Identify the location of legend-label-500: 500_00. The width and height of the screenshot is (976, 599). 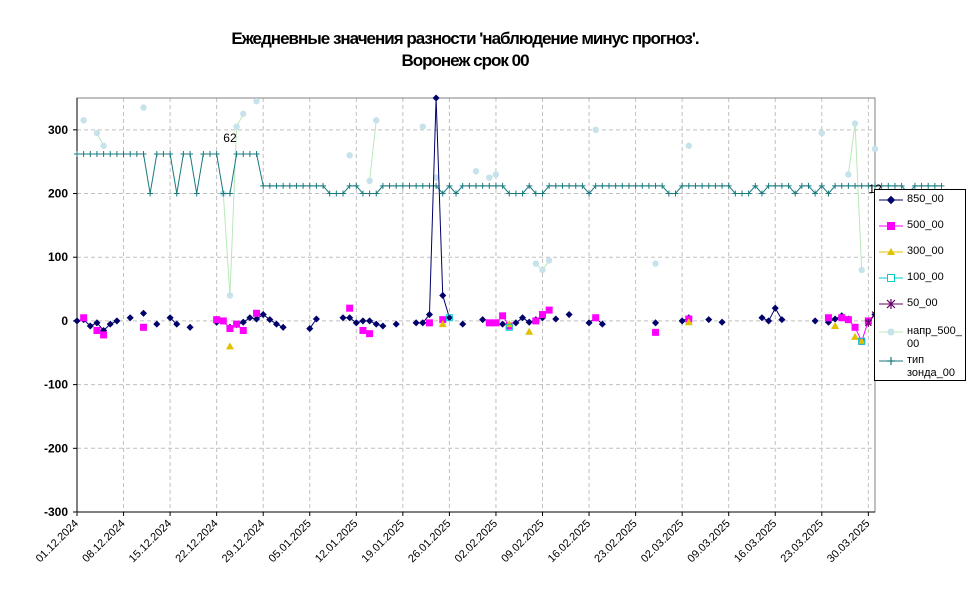
(925, 225).